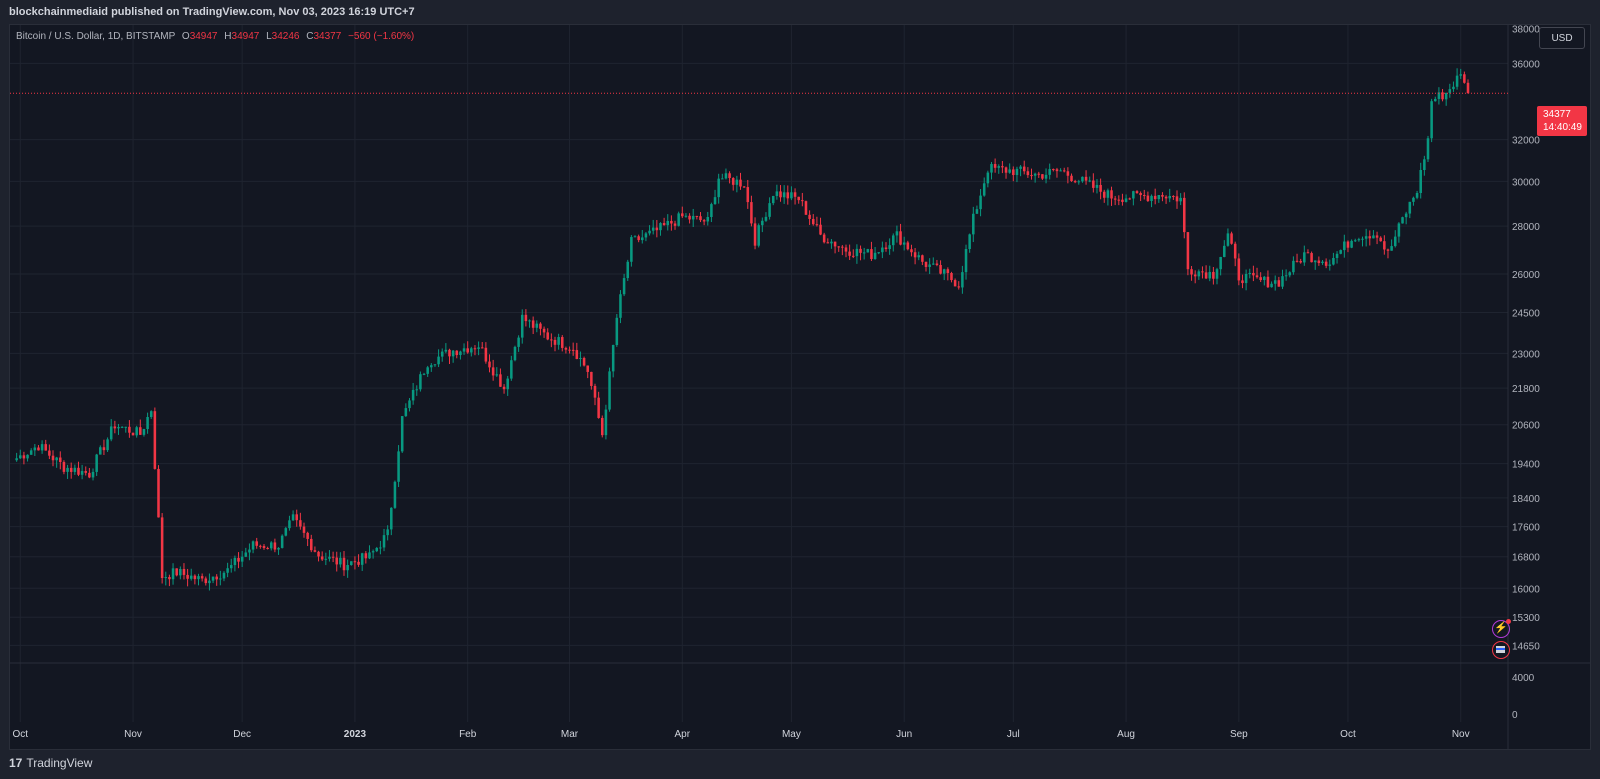 The width and height of the screenshot is (1600, 779). I want to click on x-tick-label: Jul, so click(1013, 734).